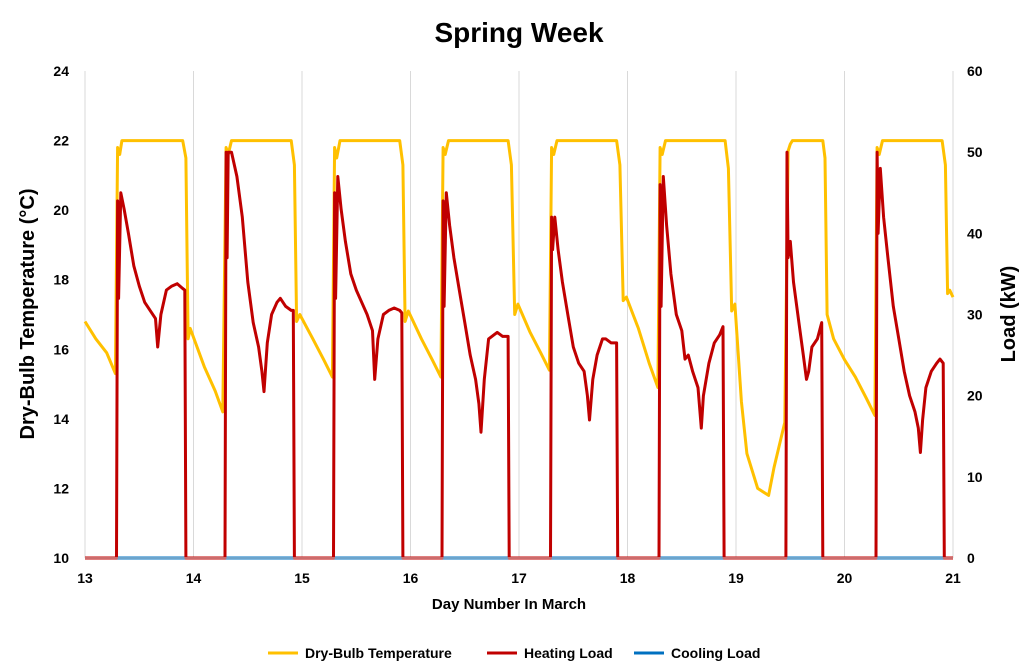 This screenshot has width=1034, height=672. What do you see at coordinates (302, 578) in the screenshot?
I see `x-tick-label: 15` at bounding box center [302, 578].